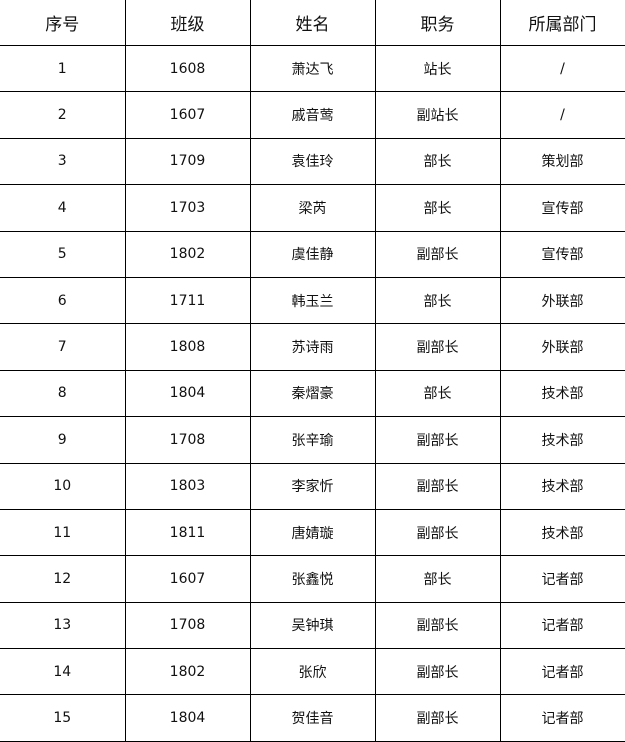 This screenshot has width=625, height=742. What do you see at coordinates (187, 68) in the screenshot?
I see `cell-class: 1608` at bounding box center [187, 68].